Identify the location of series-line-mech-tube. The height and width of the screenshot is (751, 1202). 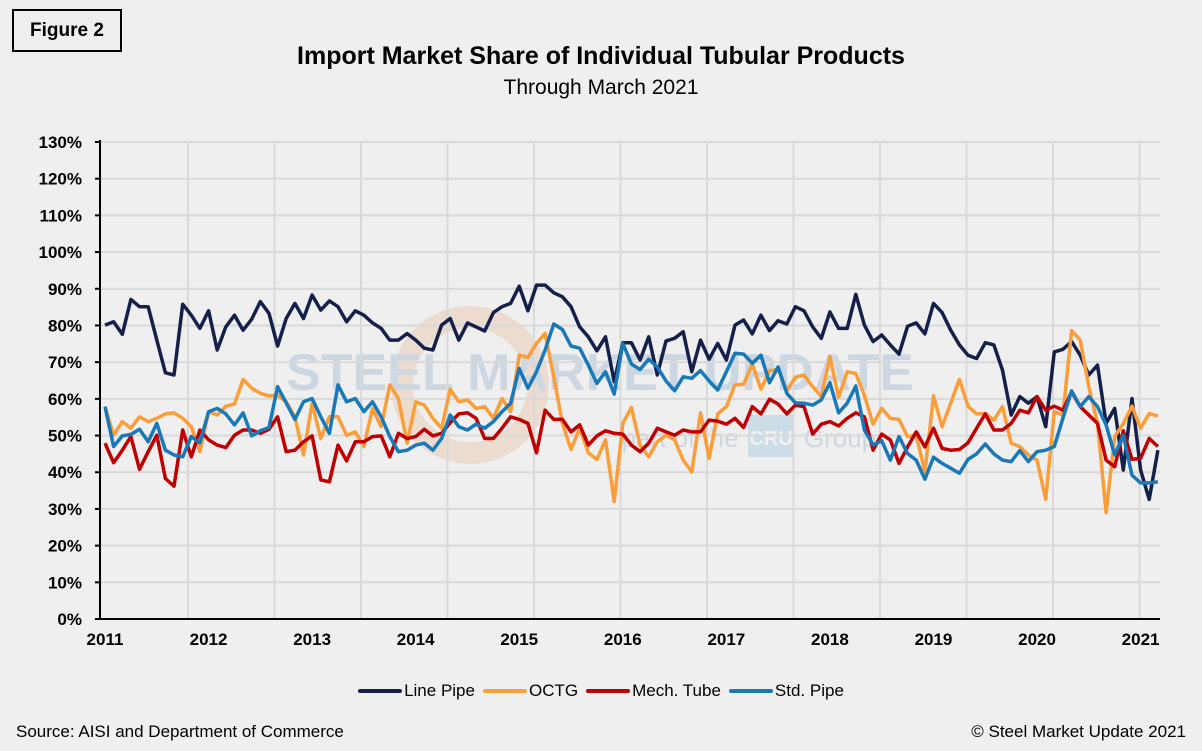
(631, 439).